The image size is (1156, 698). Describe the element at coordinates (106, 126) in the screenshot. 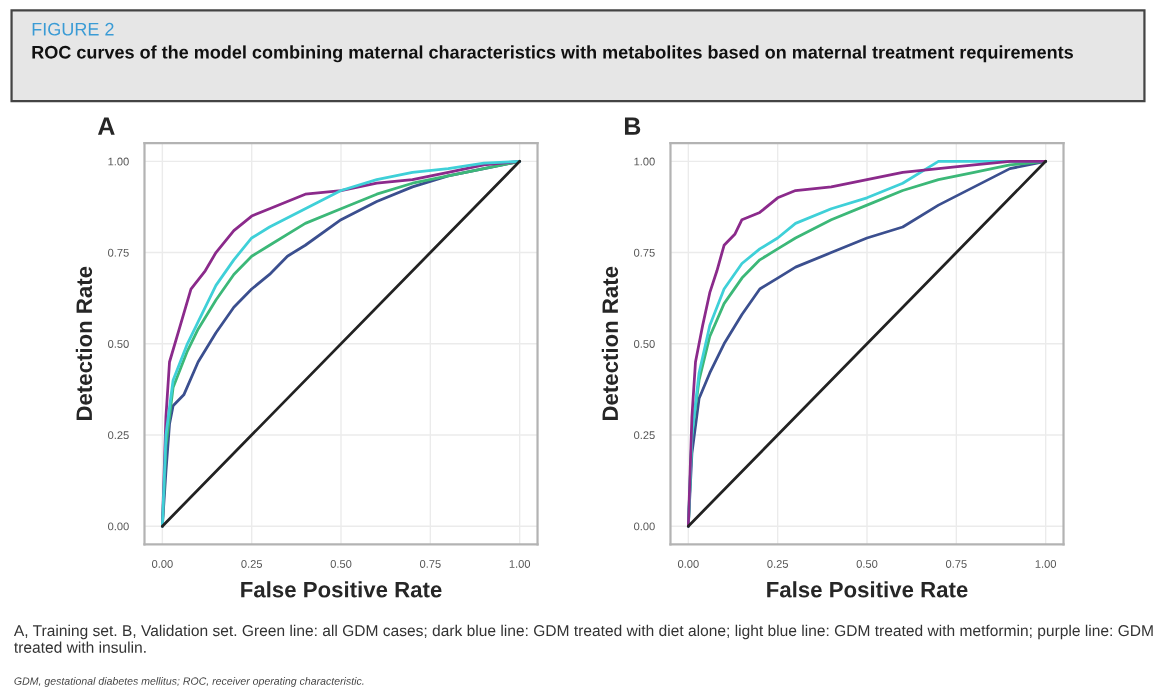

I see `chart-title: A` at that location.